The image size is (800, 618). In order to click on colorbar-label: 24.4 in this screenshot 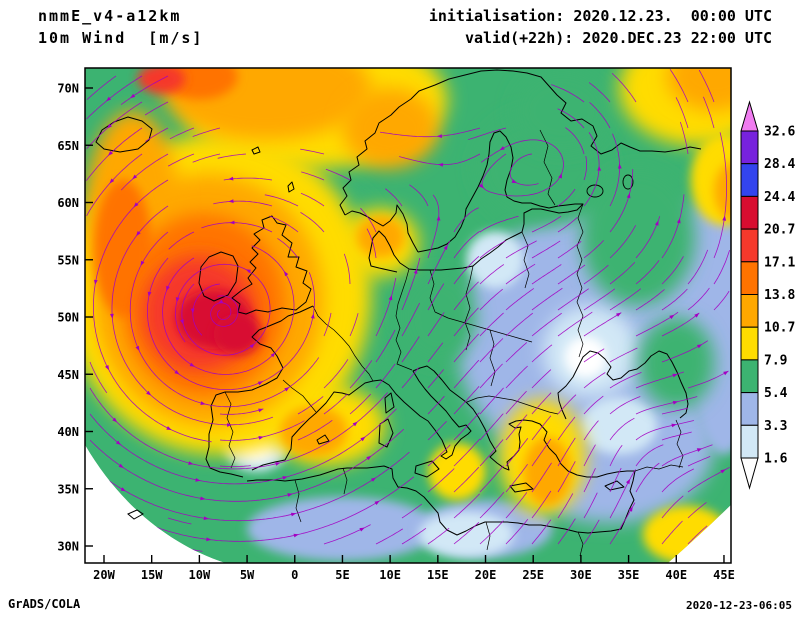, I will do `click(779, 197)`.